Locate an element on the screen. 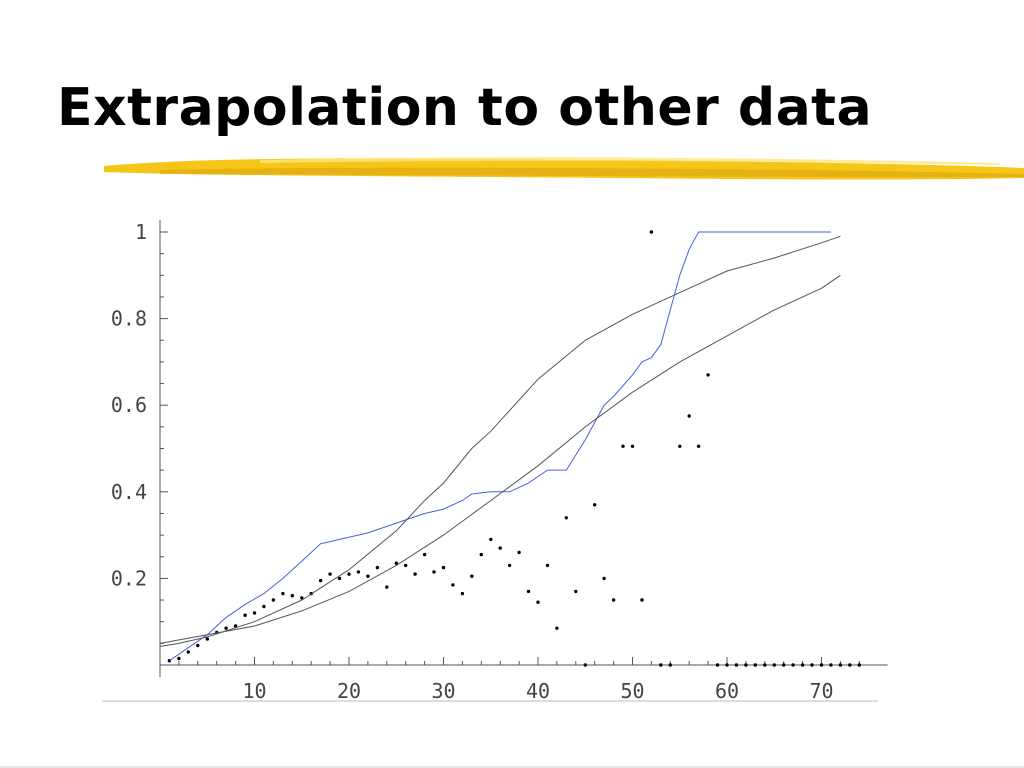 This screenshot has height=768, width=1024. x-tick-label: 50 is located at coordinates (632, 691).